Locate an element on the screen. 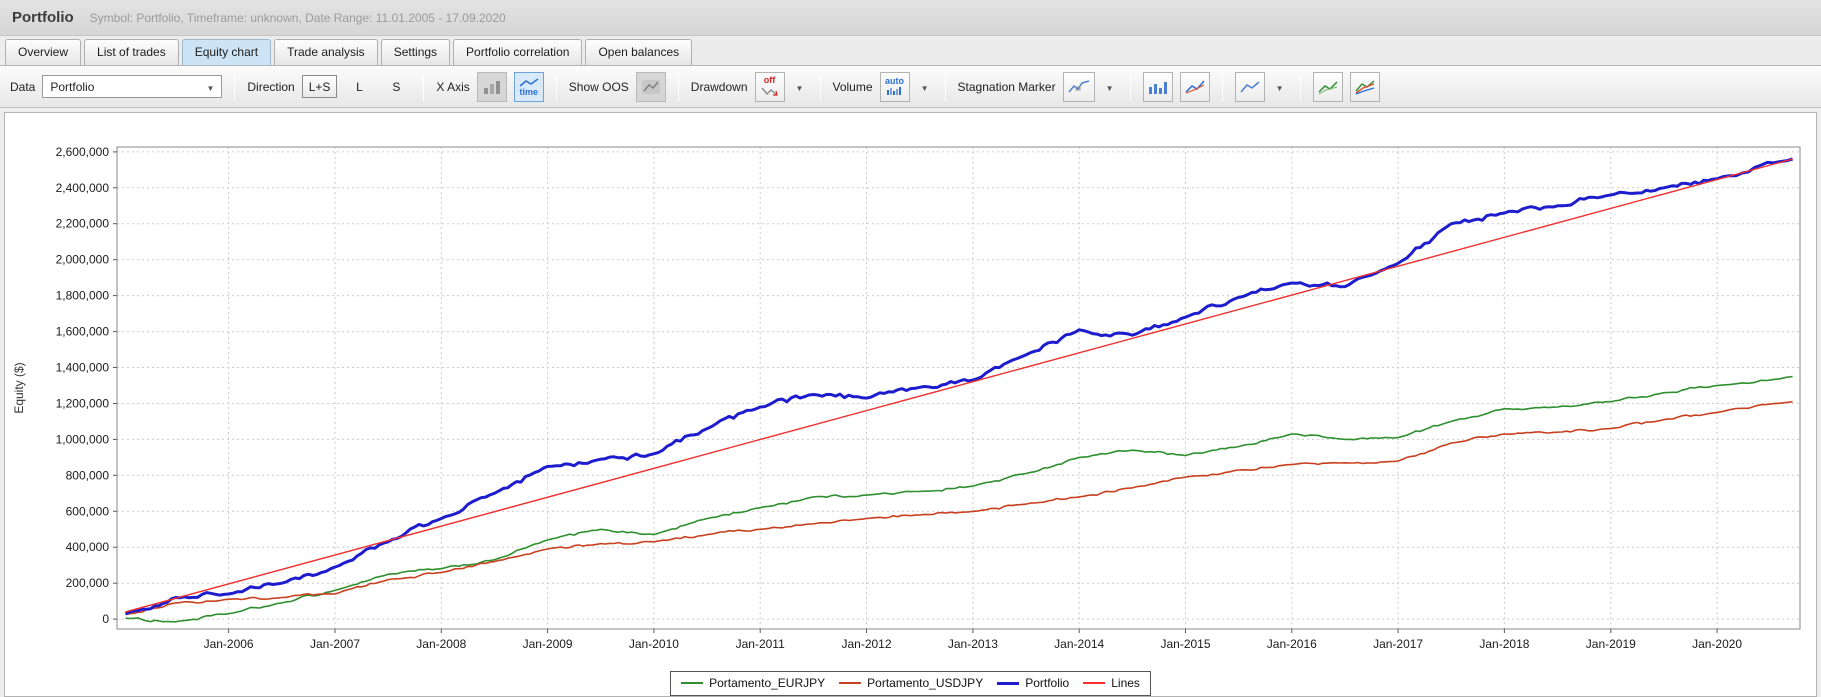 Image resolution: width=1821 pixels, height=697 pixels. svg-text: Jan-2012 is located at coordinates (866, 644).